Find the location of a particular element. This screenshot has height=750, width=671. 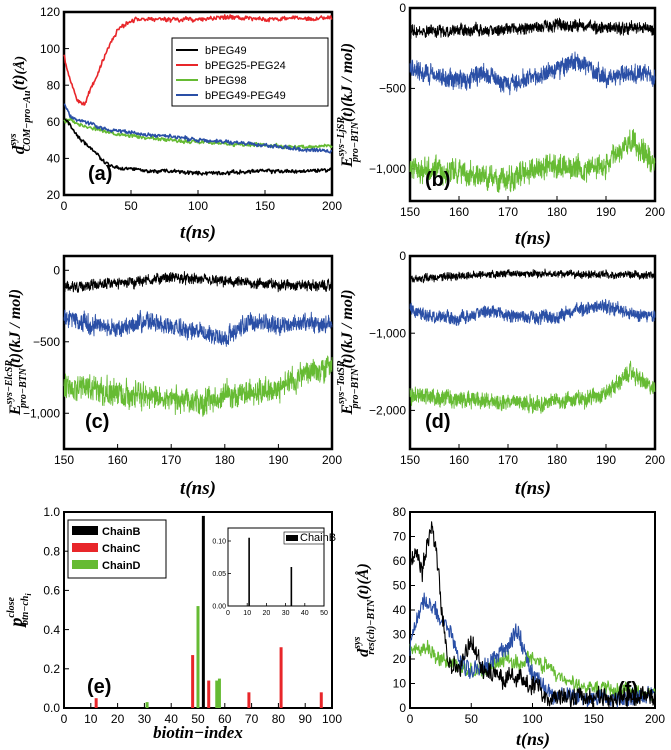

panel-d-label: (d) is located at coordinates (438, 422).